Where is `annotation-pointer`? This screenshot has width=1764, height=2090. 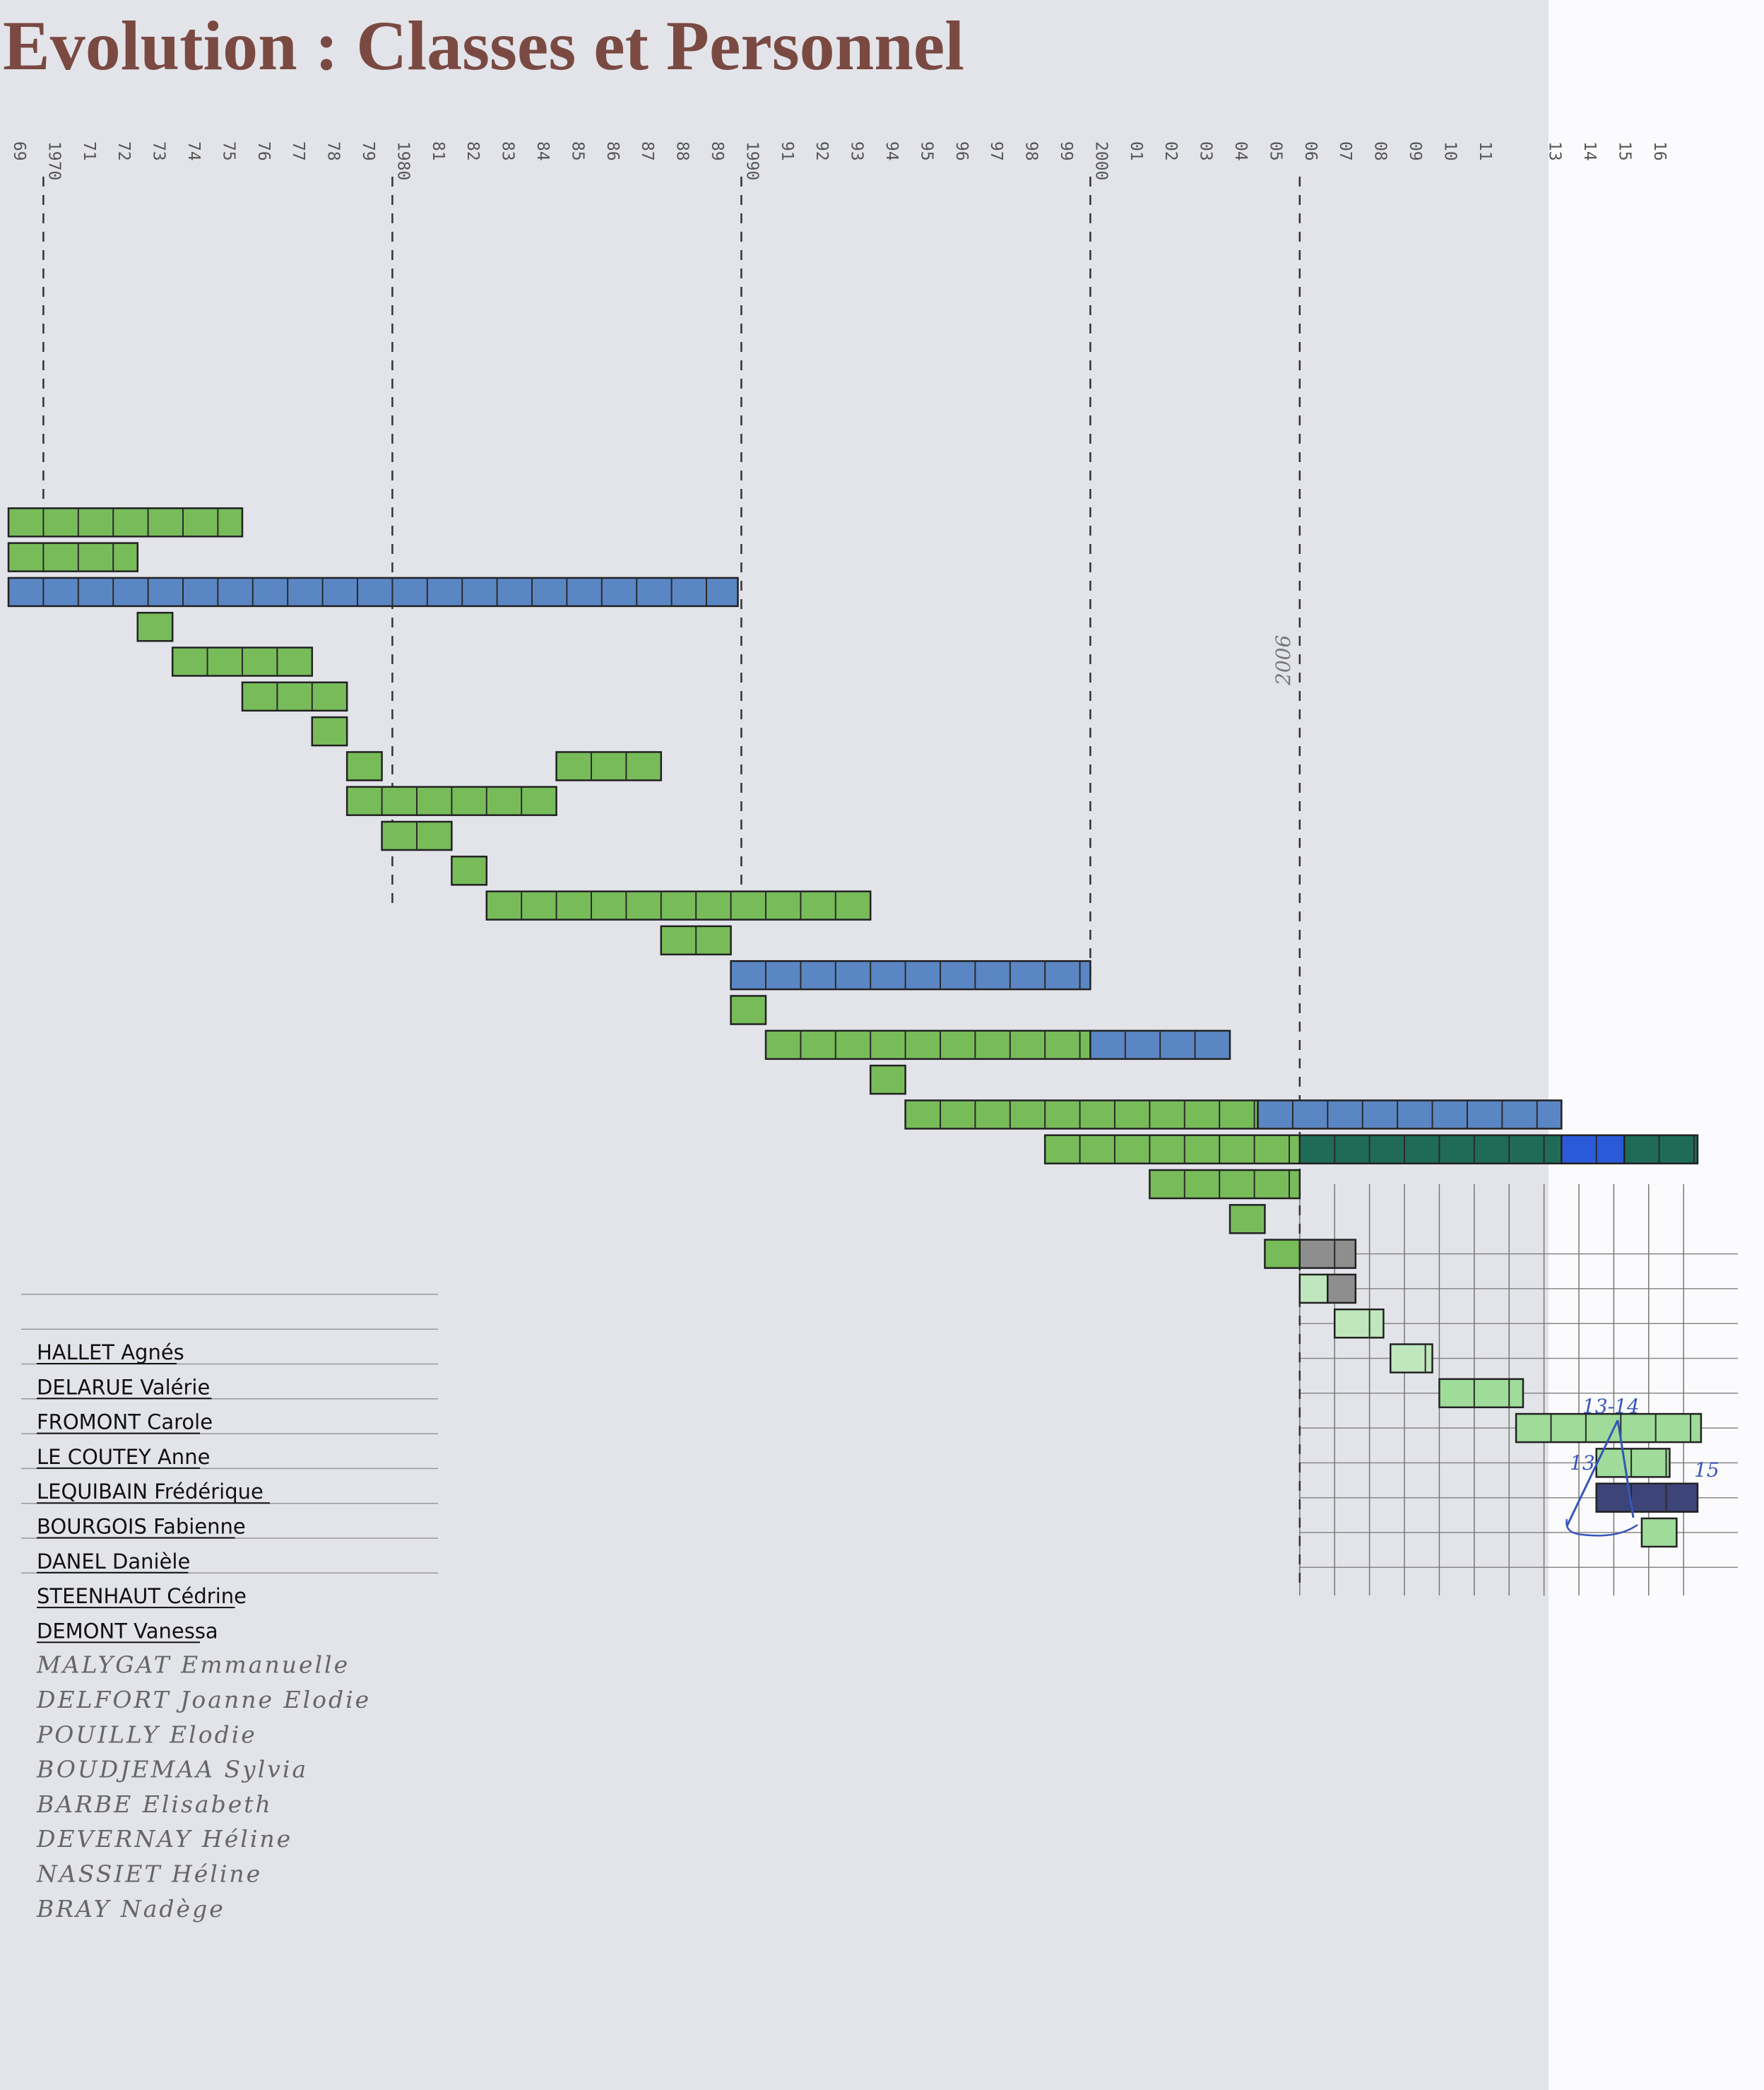 annotation-pointer is located at coordinates (1600, 1473).